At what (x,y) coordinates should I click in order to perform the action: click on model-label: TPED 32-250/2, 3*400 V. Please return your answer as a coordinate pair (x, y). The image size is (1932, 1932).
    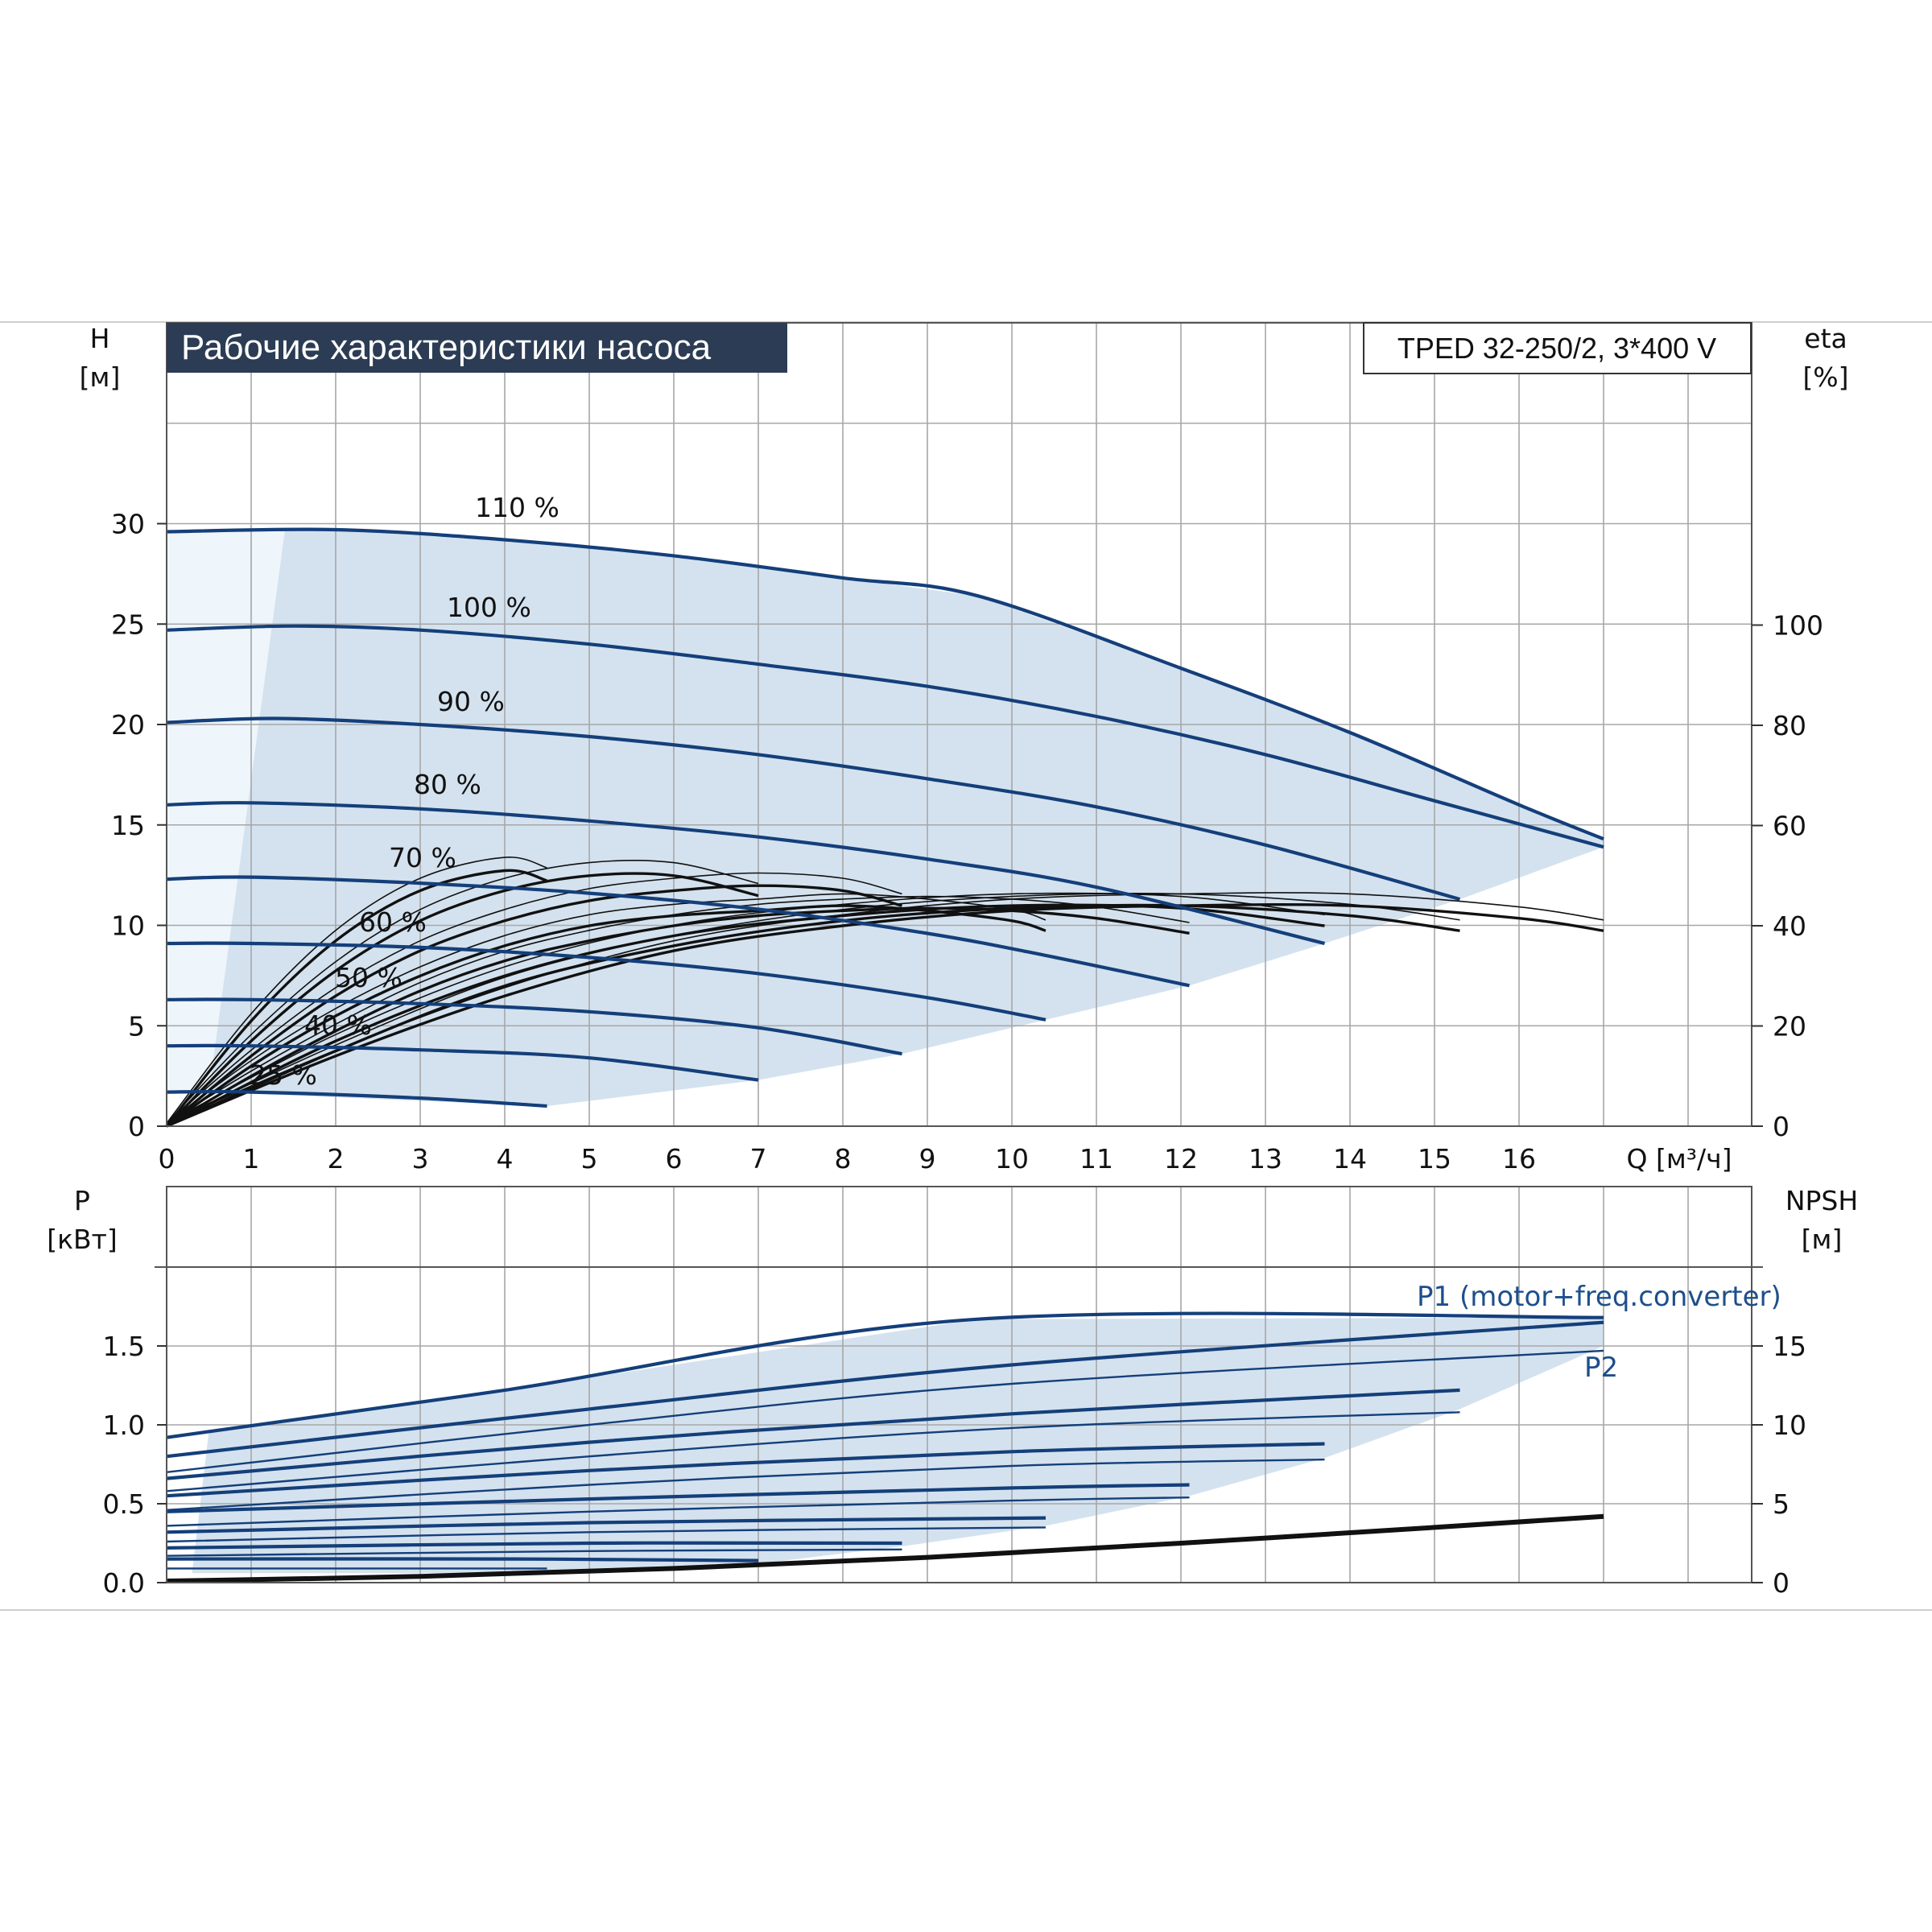
    Looking at the image, I should click on (1556, 348).